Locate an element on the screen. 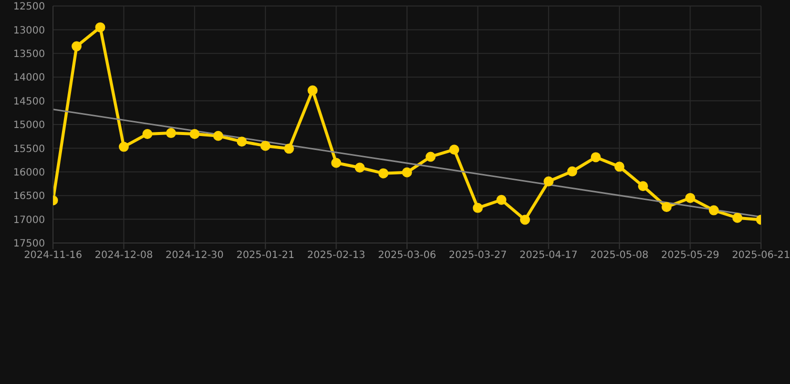 The width and height of the screenshot is (790, 384). x-tick-label: 2025-01-21 is located at coordinates (265, 256).